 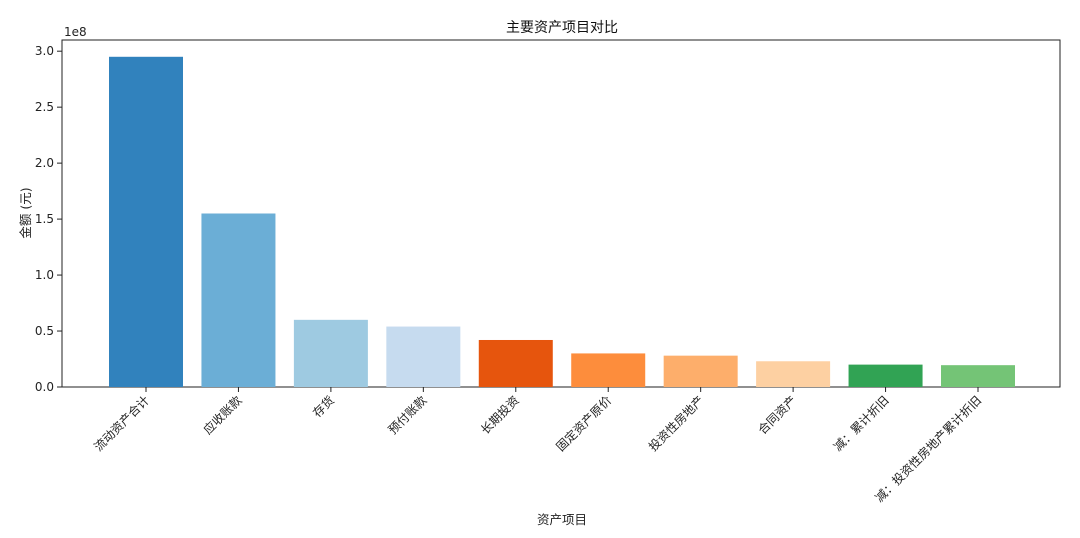 What do you see at coordinates (44, 275) in the screenshot?
I see `y-tick-label: 1.0` at bounding box center [44, 275].